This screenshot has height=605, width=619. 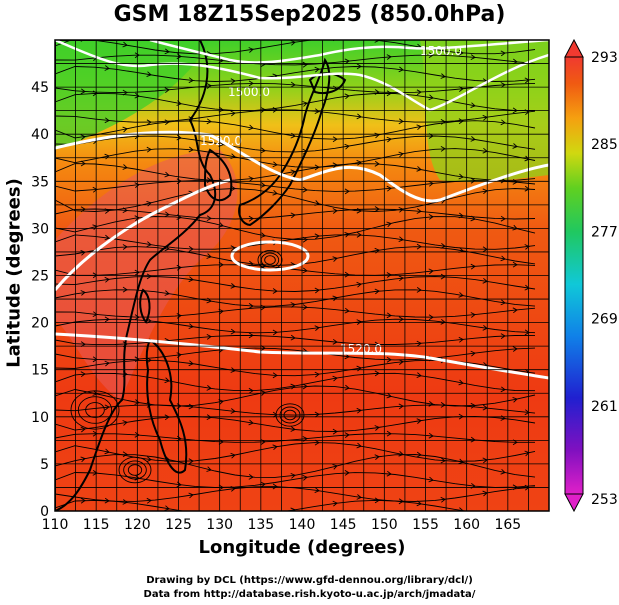 What do you see at coordinates (40, 277) in the screenshot?
I see `y-tick-label: 25` at bounding box center [40, 277].